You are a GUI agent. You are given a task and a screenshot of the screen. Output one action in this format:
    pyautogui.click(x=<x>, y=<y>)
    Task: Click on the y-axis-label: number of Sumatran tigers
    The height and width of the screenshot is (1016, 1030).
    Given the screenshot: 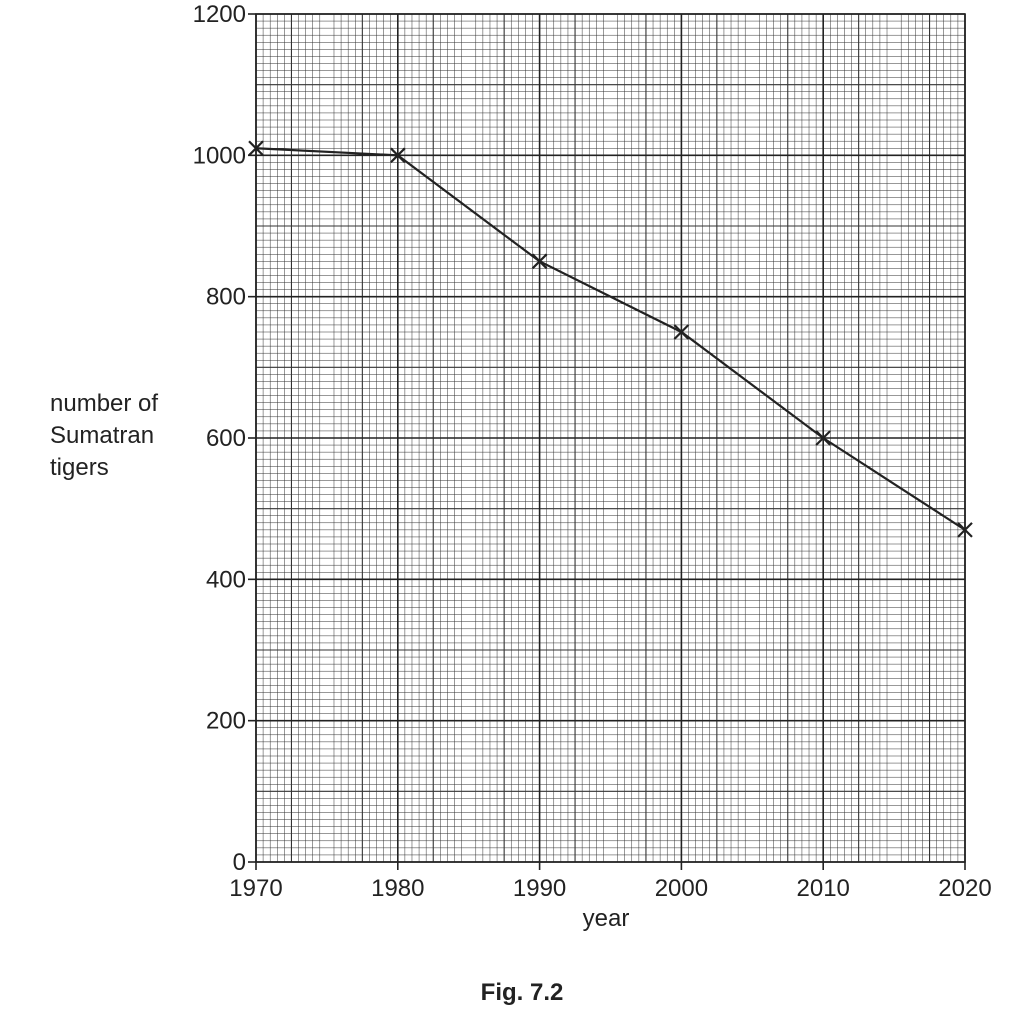 What is the action you would take?
    pyautogui.click(x=104, y=435)
    